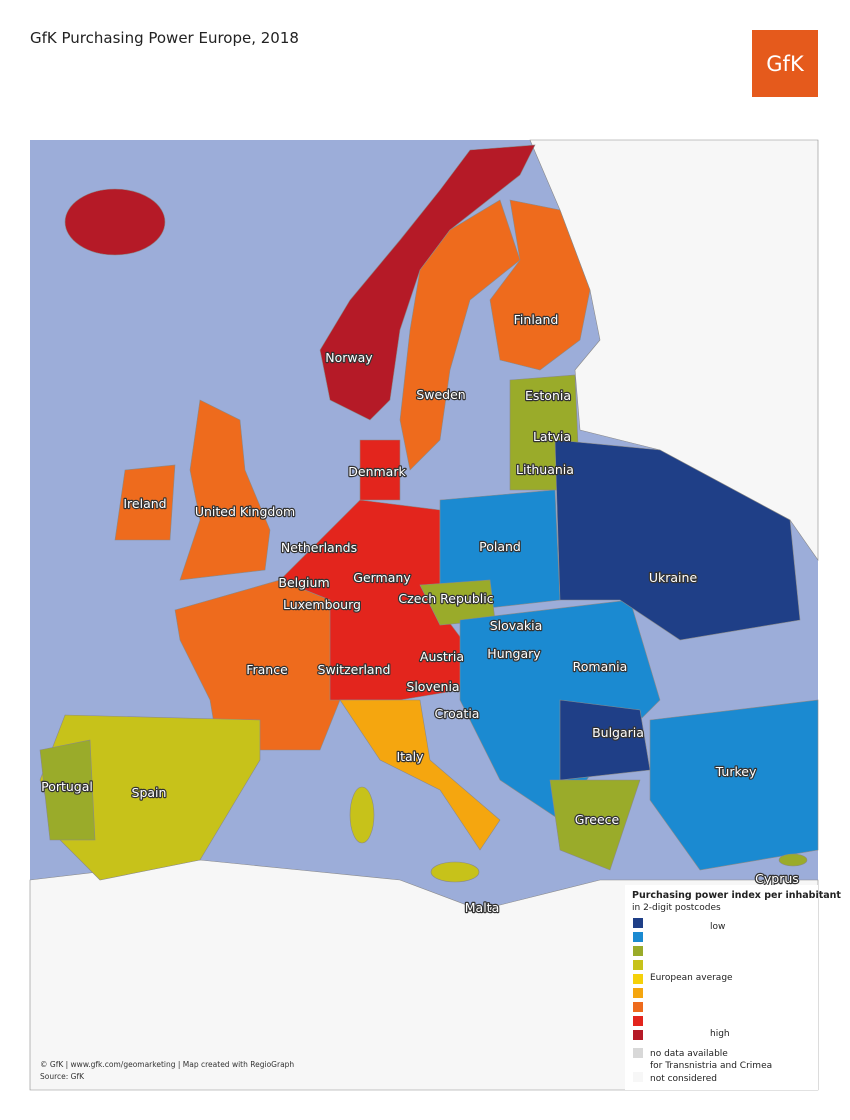  What do you see at coordinates (164, 38) in the screenshot?
I see `title: GfK Purchasing Power Europe, 2018` at bounding box center [164, 38].